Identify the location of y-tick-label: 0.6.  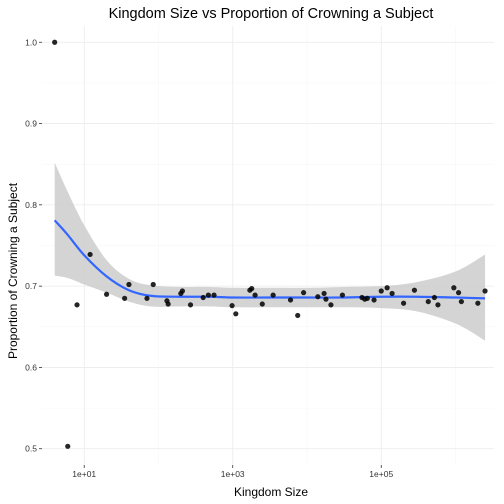
(31, 367).